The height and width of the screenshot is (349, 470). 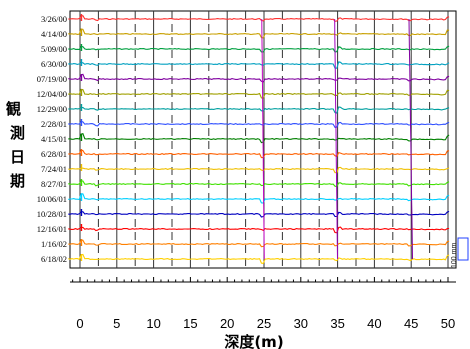 What do you see at coordinates (13, 109) in the screenshot?
I see `ylabel-char-1: 観` at bounding box center [13, 109].